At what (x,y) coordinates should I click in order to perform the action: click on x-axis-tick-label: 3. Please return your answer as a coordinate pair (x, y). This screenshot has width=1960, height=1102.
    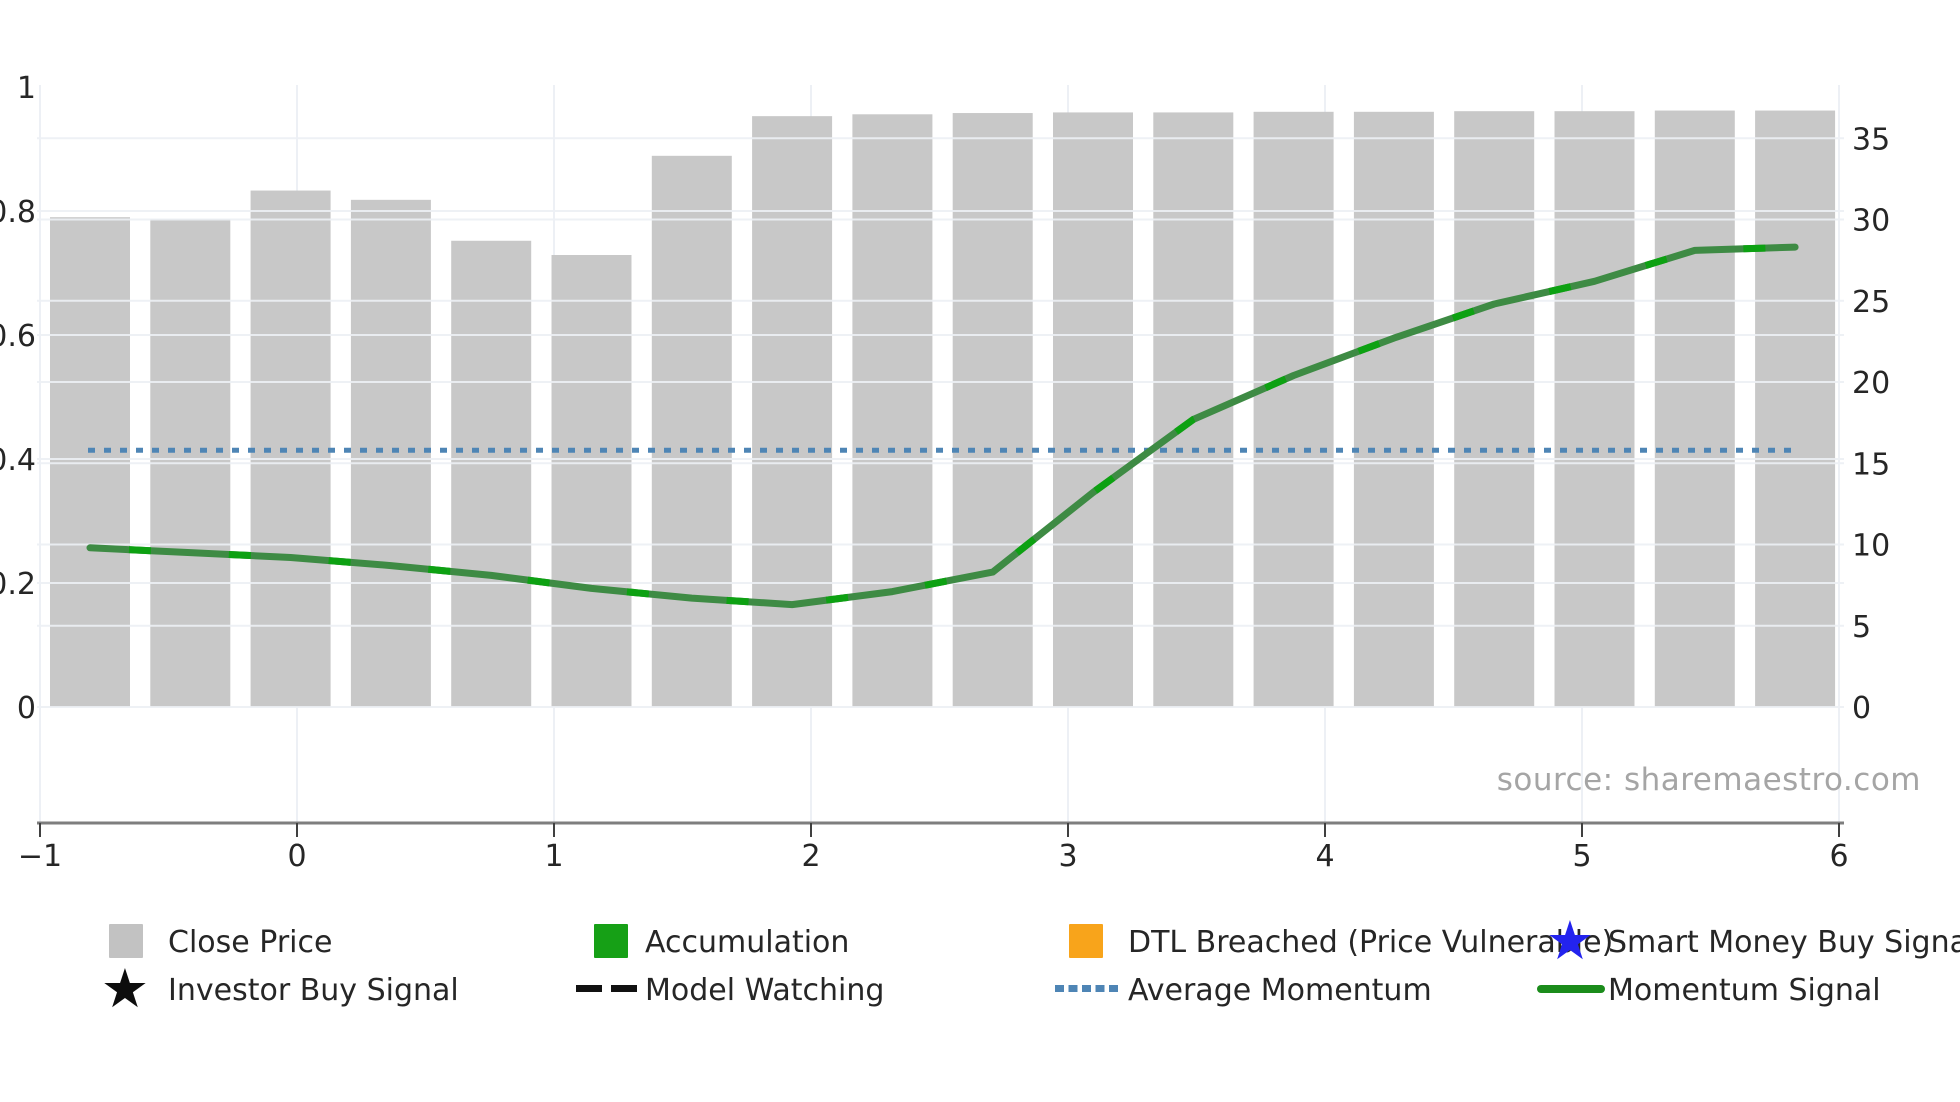
    Looking at the image, I should click on (1067, 856).